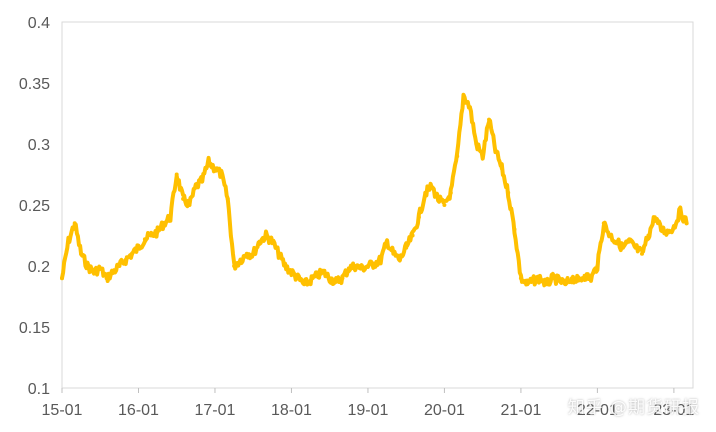  Describe the element at coordinates (291, 410) in the screenshot. I see `x-tick-label: 18-01` at that location.